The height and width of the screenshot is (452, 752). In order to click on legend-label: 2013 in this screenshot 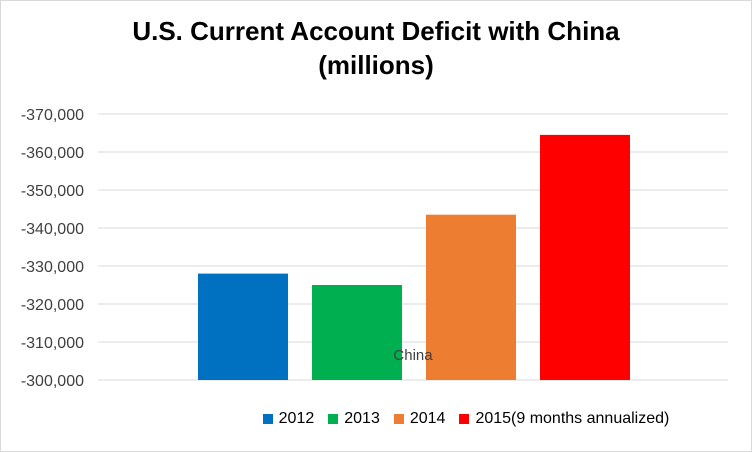, I will do `click(362, 418)`.